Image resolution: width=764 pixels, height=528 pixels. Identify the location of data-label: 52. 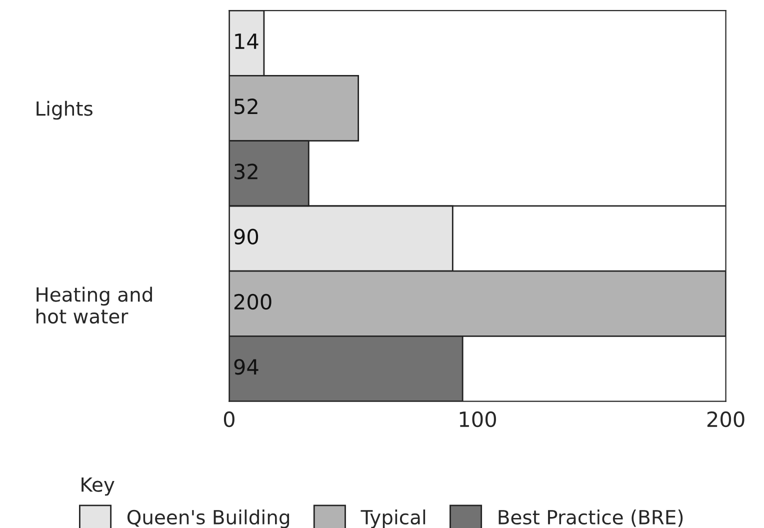
(246, 106).